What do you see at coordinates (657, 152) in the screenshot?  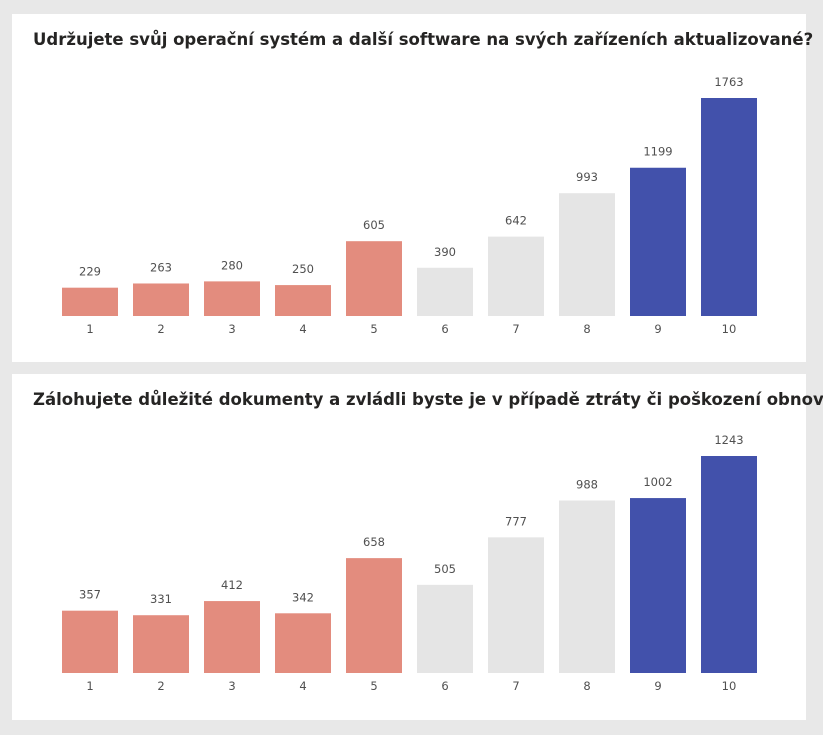 I see `data-label-9: 1199` at bounding box center [657, 152].